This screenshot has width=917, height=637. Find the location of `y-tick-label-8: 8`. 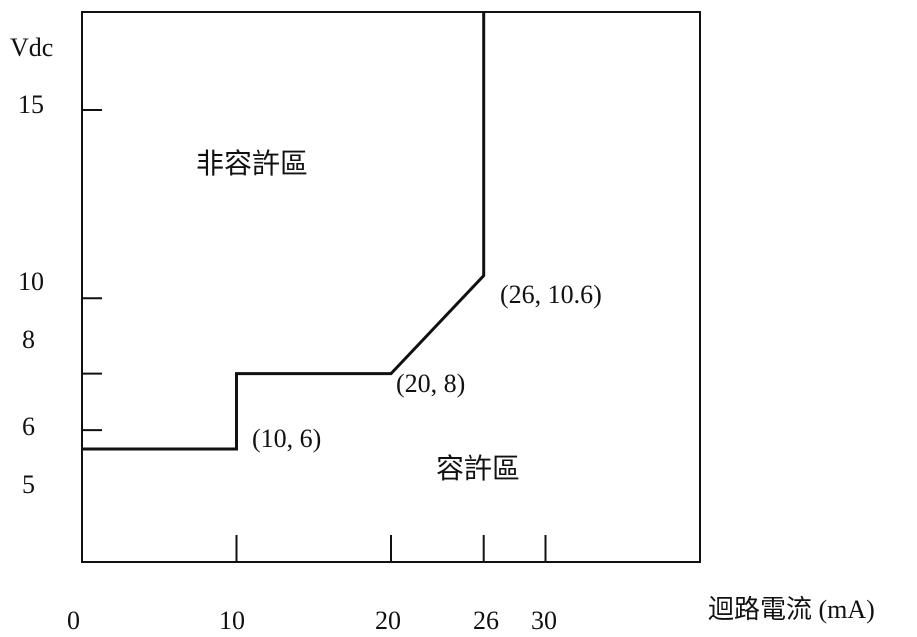

y-tick-label-8: 8 is located at coordinates (28, 339).